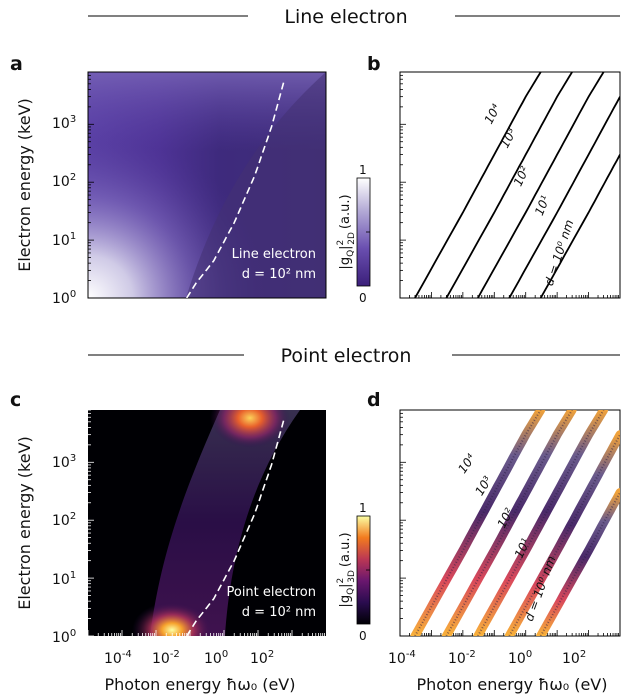  Describe the element at coordinates (462, 658) in the screenshot. I see `xtick-d-1: 10⁻²` at that location.